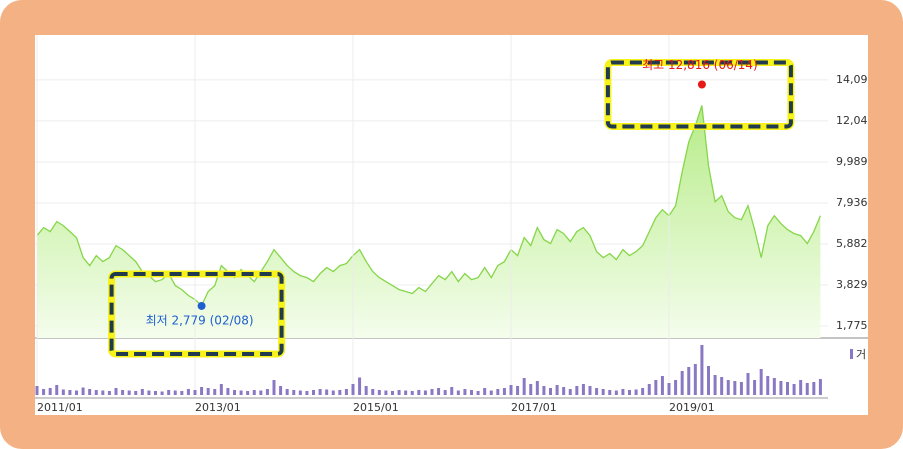 This screenshot has height=449, width=903. I want to click on y-tick-label: 12,04, so click(852, 120).